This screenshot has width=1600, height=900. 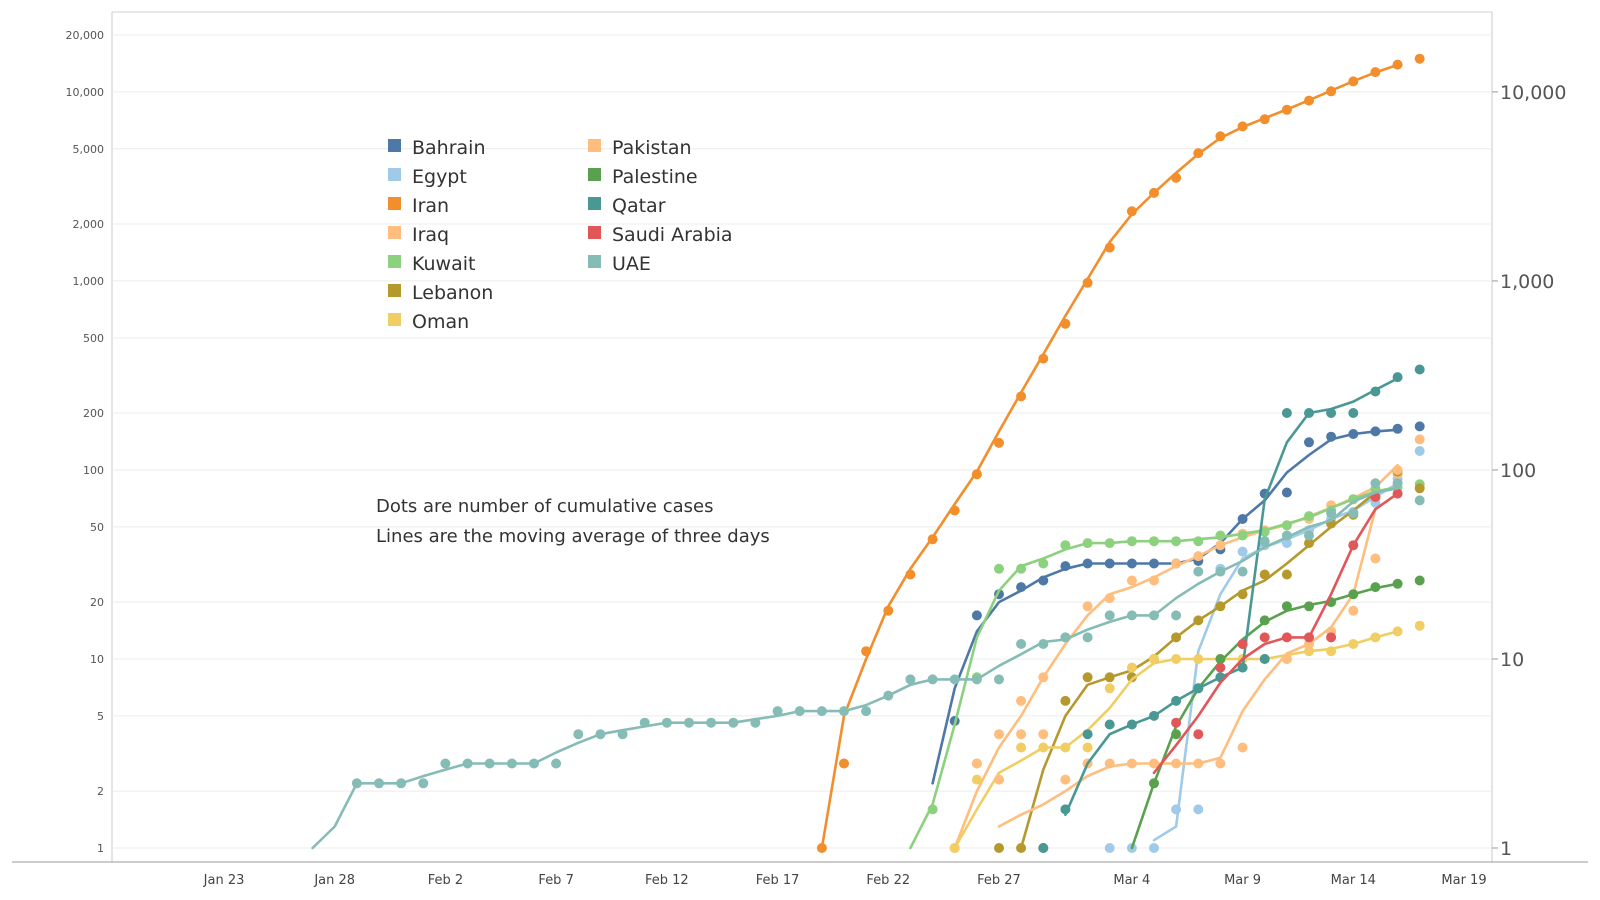 What do you see at coordinates (100, 716) in the screenshot?
I see `y-tick-left: 5` at bounding box center [100, 716].